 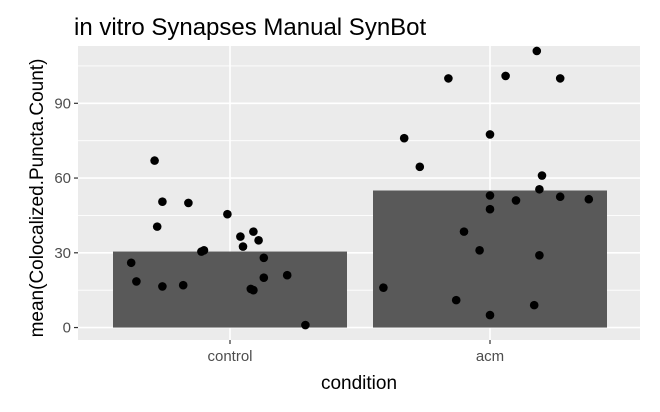 What do you see at coordinates (230, 289) in the screenshot?
I see `bar-control` at bounding box center [230, 289].